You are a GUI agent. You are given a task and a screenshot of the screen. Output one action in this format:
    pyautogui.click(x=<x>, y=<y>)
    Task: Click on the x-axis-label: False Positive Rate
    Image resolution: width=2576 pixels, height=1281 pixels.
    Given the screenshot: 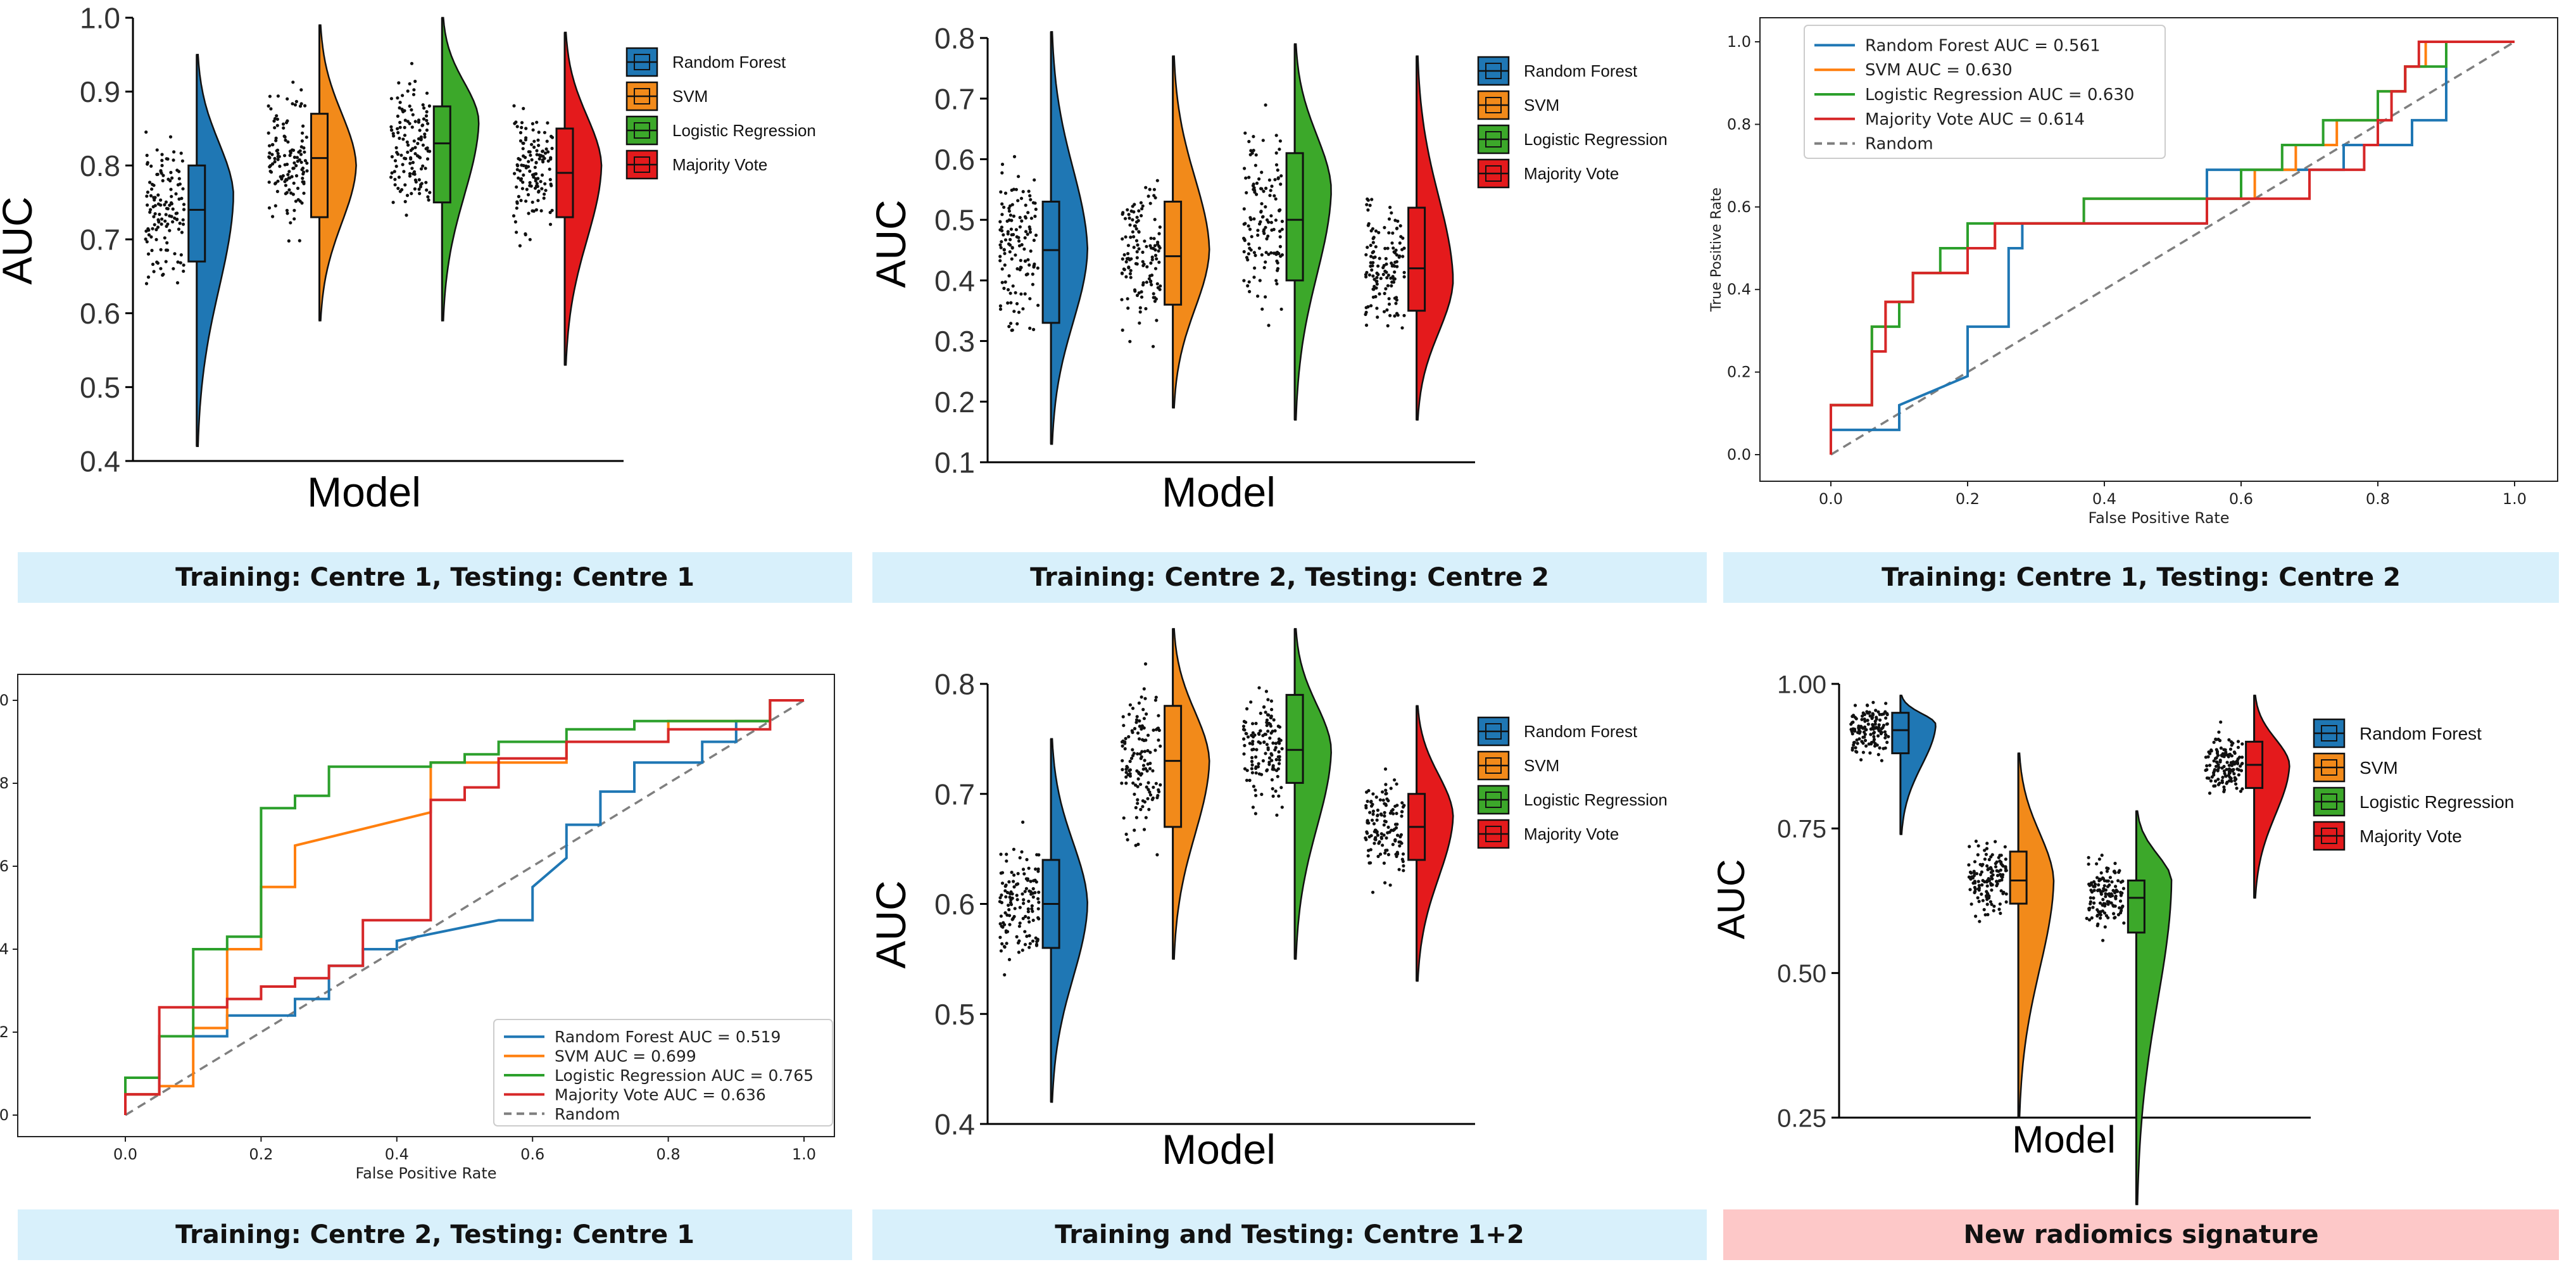 What is the action you would take?
    pyautogui.click(x=2158, y=518)
    